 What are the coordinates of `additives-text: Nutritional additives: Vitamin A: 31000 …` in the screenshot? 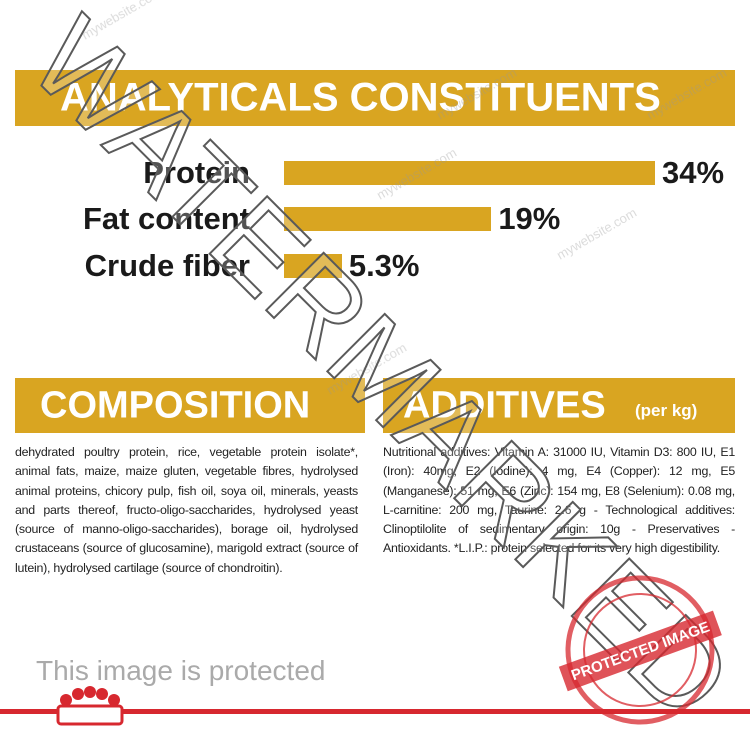 It's located at (559, 500).